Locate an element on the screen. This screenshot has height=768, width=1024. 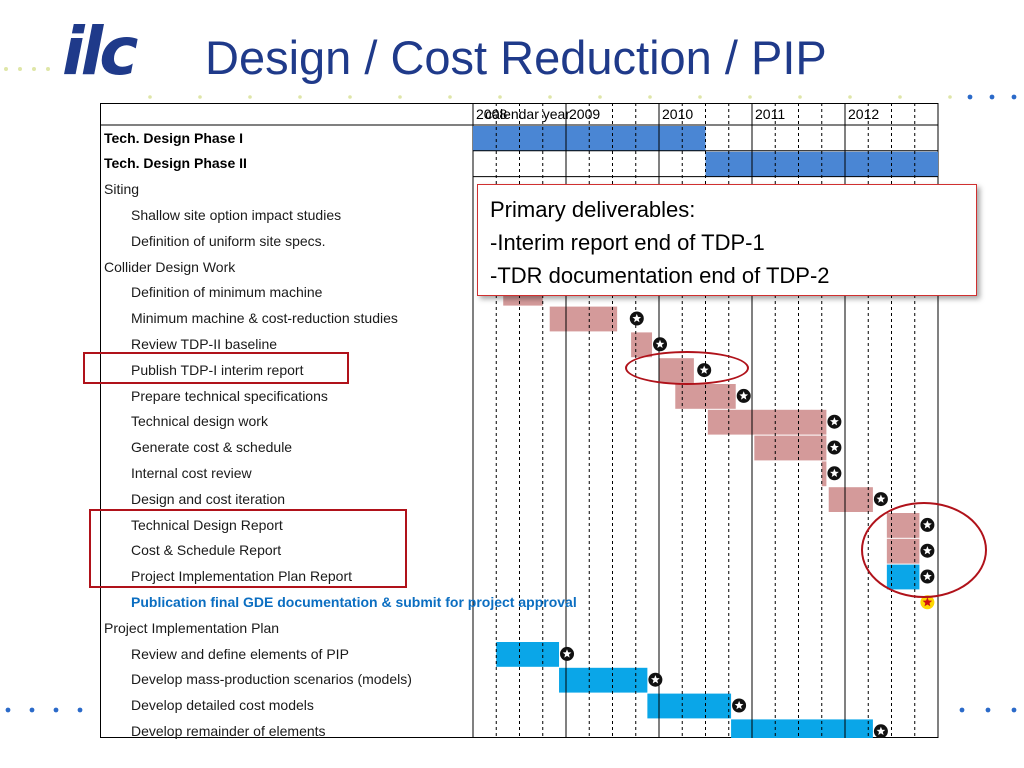
gantt-row-label: Tech. Design Phase II is located at coordinates (175, 163).